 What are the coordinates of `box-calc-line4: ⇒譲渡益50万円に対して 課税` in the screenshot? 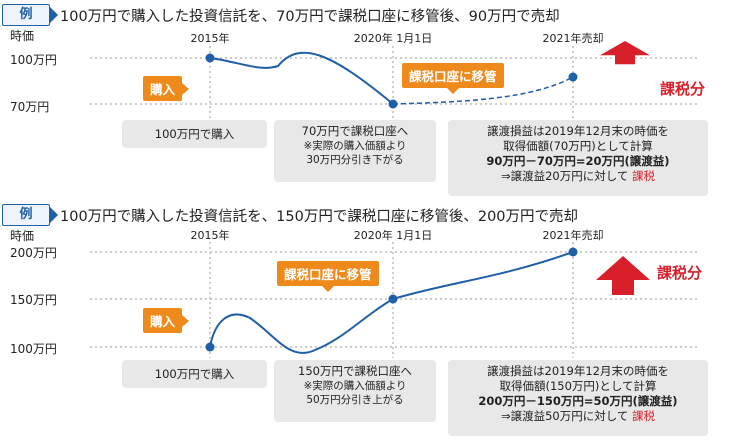 It's located at (578, 416).